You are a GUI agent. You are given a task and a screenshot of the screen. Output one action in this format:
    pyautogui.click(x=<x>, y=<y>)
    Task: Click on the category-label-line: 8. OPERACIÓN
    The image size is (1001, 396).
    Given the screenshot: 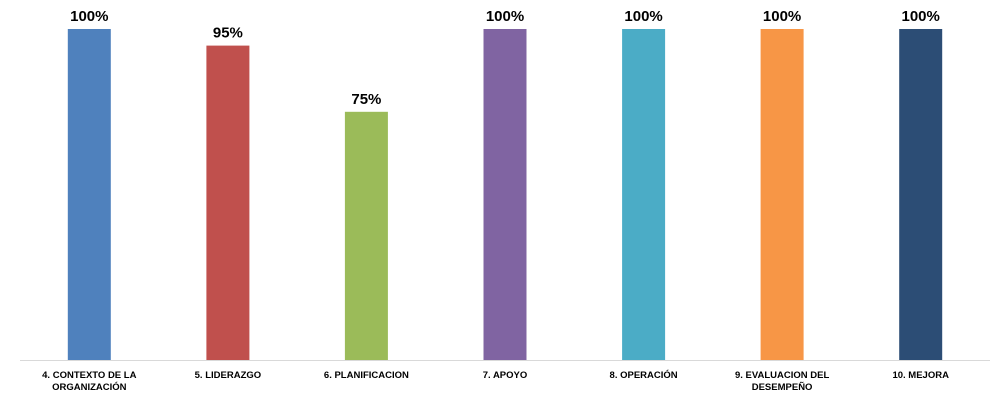 What is the action you would take?
    pyautogui.click(x=644, y=375)
    